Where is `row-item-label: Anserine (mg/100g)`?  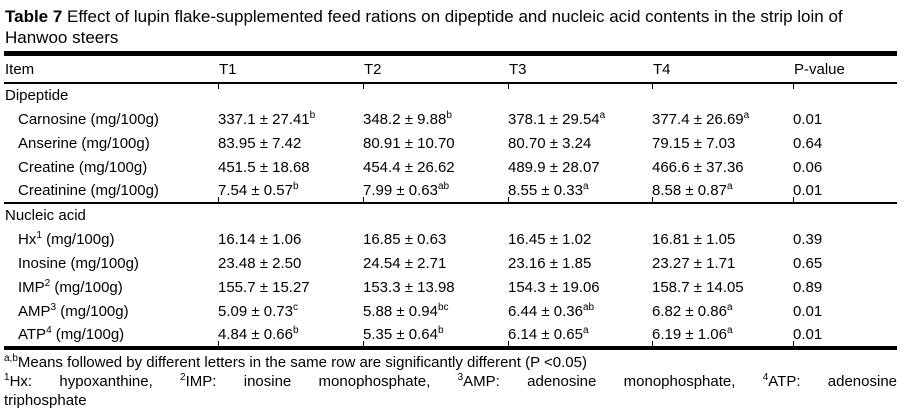
row-item-label: Anserine (mg/100g) is located at coordinates (84, 143).